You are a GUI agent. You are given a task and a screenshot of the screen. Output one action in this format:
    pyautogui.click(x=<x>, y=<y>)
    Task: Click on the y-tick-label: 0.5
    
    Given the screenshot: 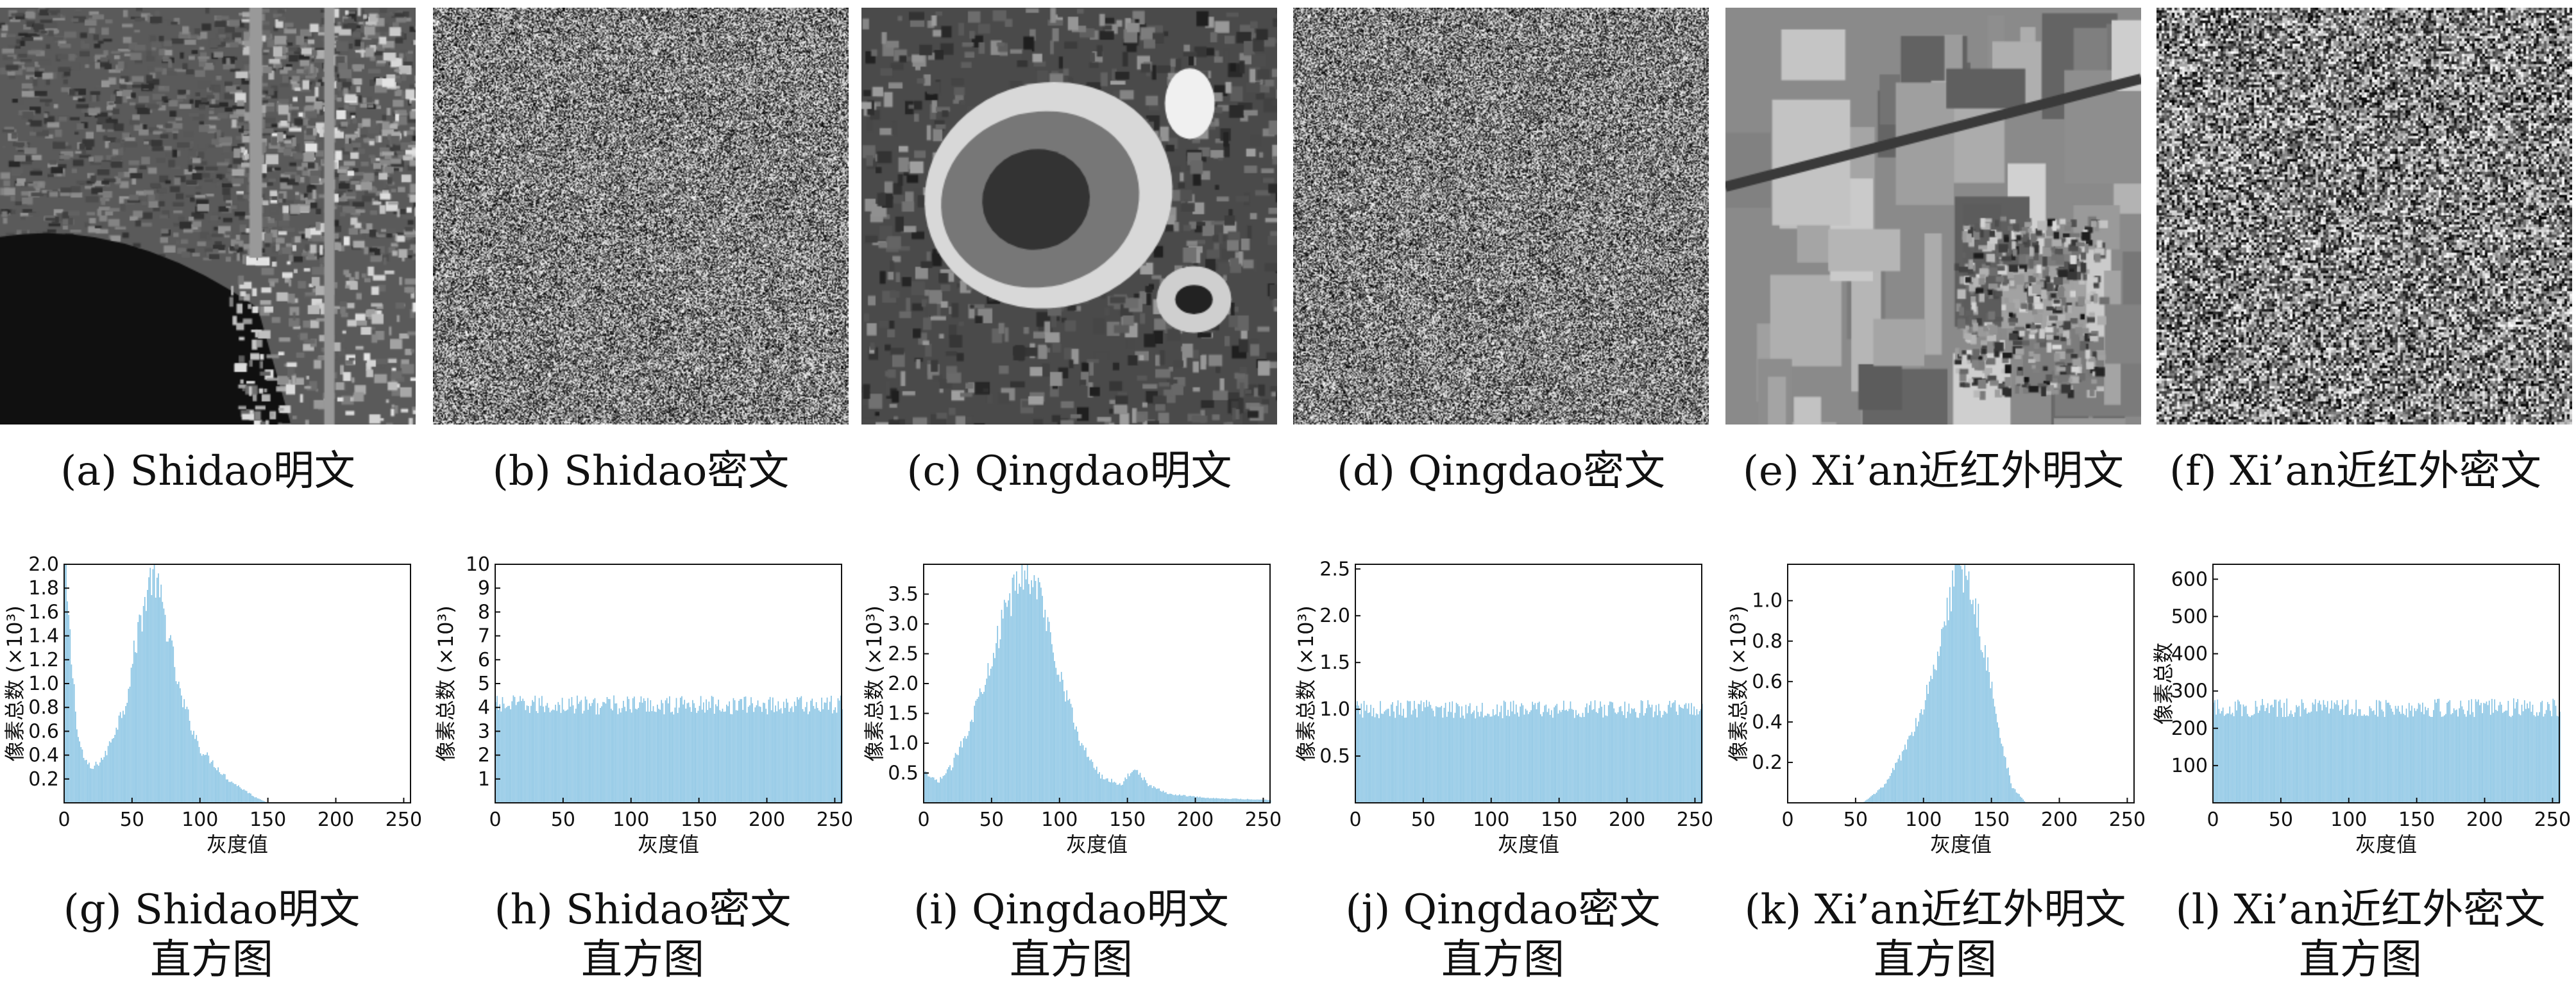 What is the action you would take?
    pyautogui.click(x=903, y=774)
    